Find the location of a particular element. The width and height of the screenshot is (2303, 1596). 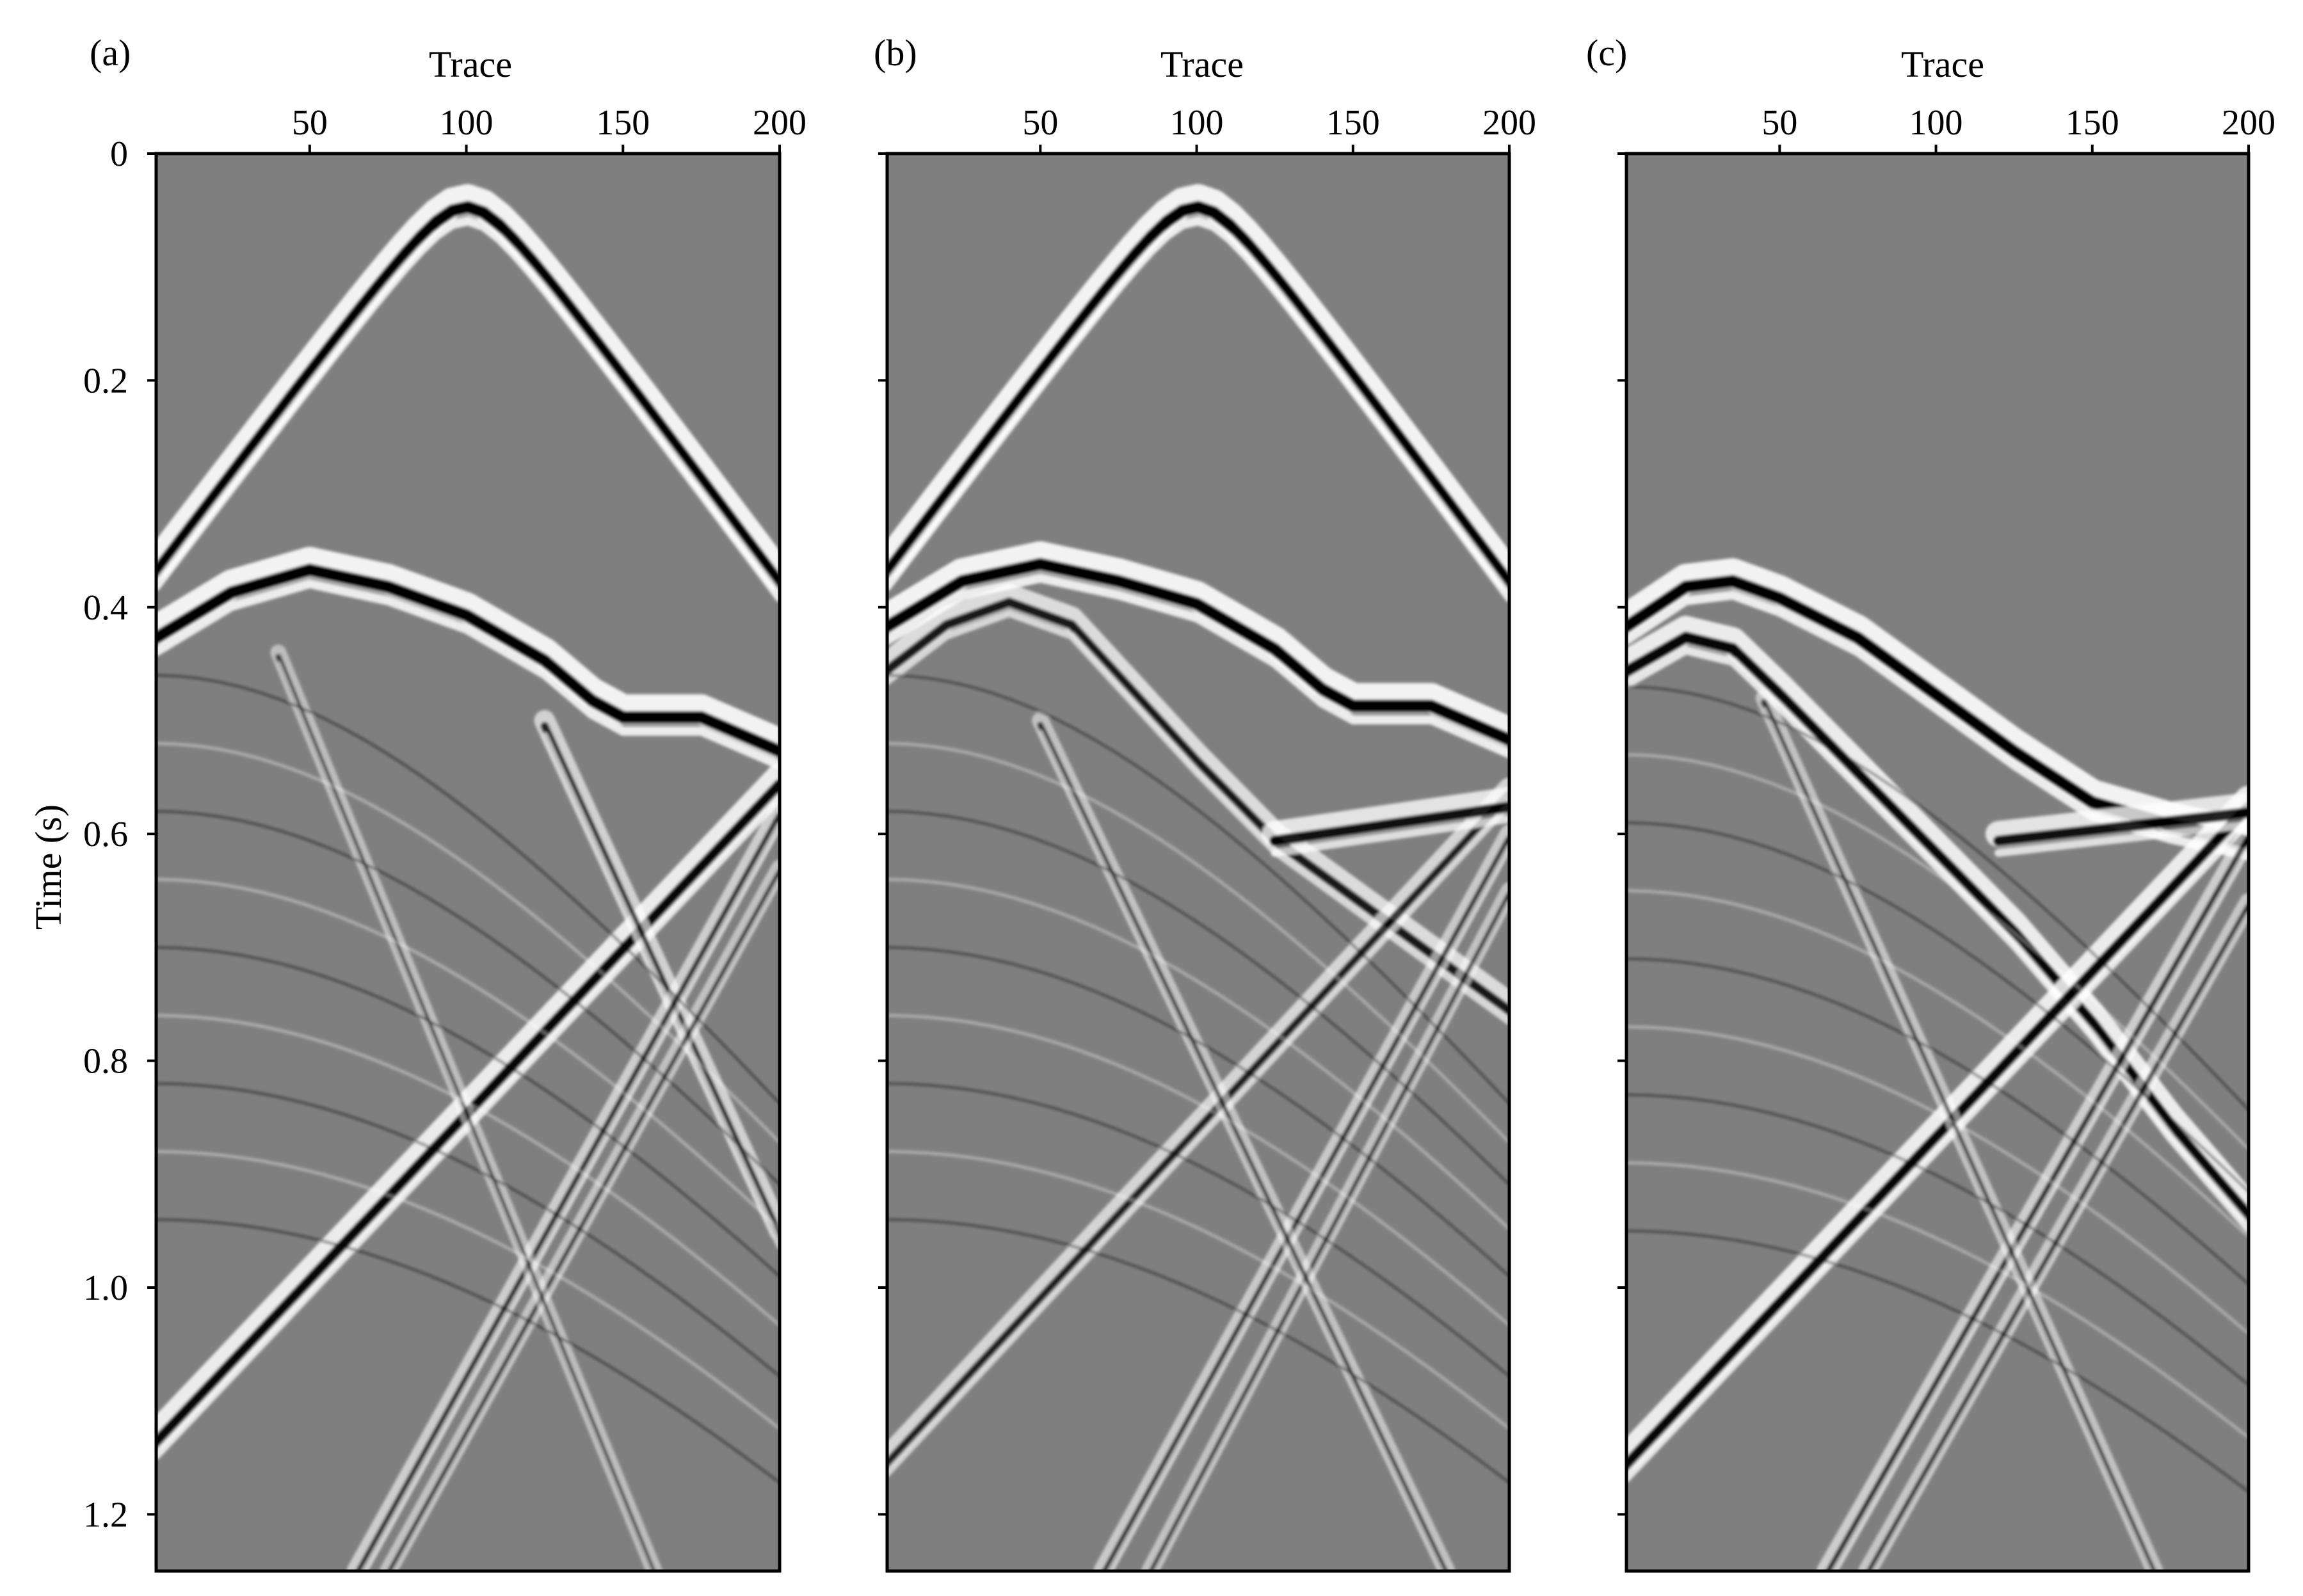

event-b-5-peak is located at coordinates (1308, 1208).